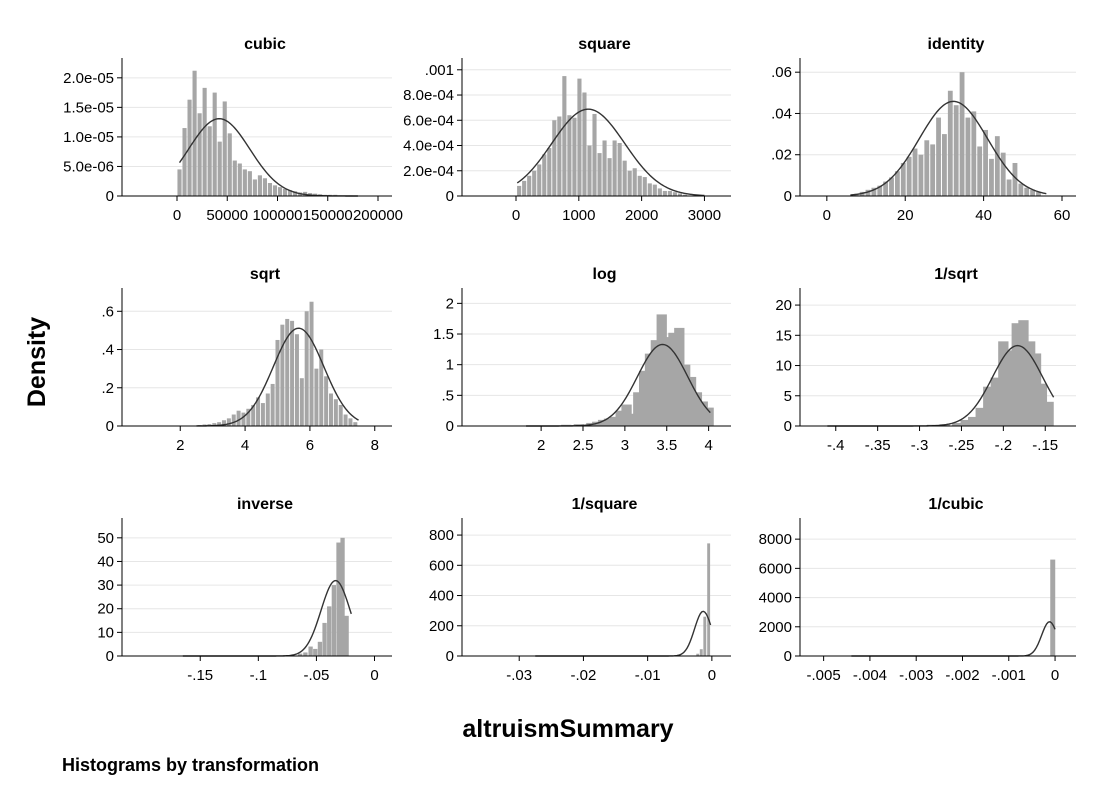 This screenshot has width=1098, height=798. Describe the element at coordinates (428, 95) in the screenshot. I see `y-tick-label: 8.0e-04` at that location.